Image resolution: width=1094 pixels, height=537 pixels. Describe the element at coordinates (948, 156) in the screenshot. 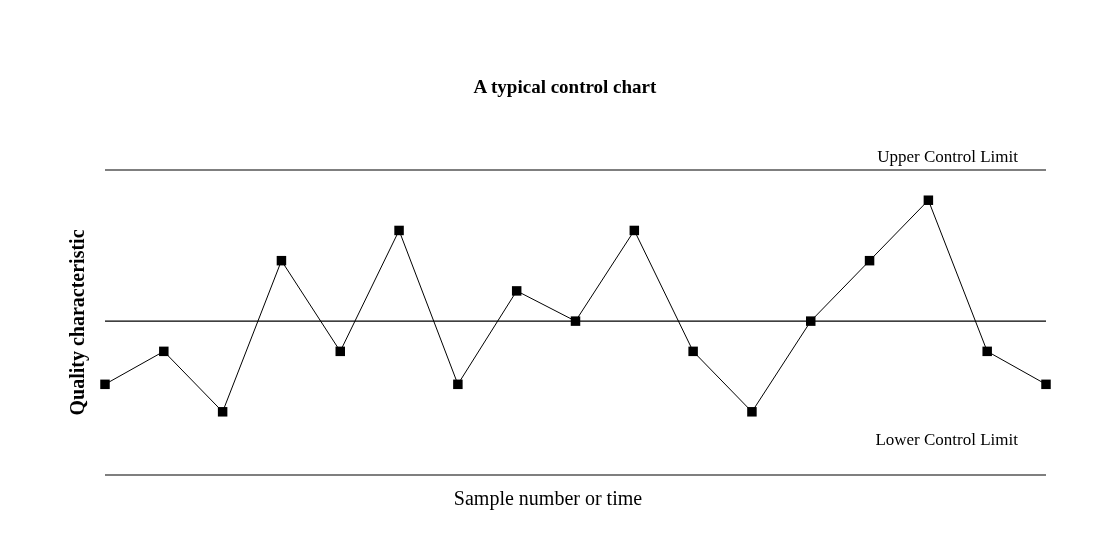

I see `ref-line-label: Upper Control Limit` at that location.